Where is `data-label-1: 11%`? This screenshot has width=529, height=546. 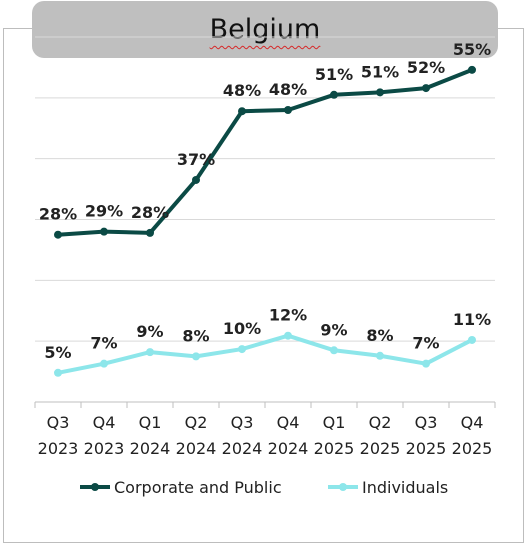
data-label-1: 11% is located at coordinates (472, 319).